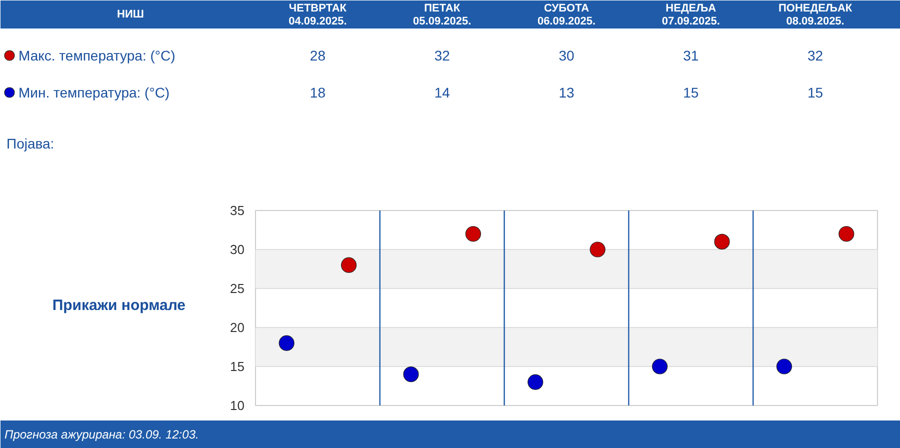  Describe the element at coordinates (566, 15) in the screenshot. I see `category-label: СУБОТА 06.09.2025.` at that location.